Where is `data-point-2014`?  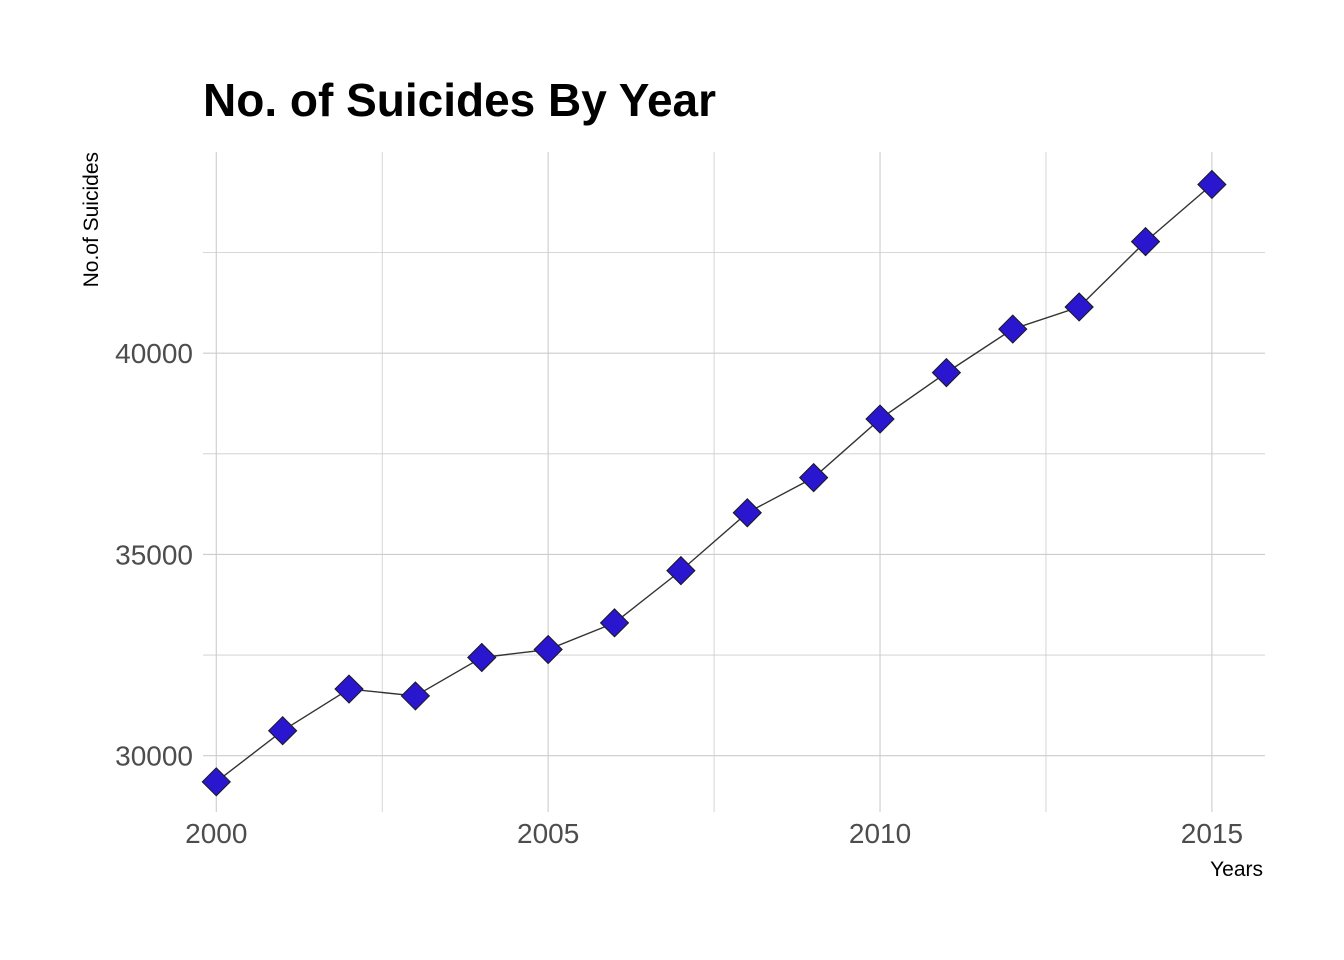
data-point-2014 is located at coordinates (1145, 241).